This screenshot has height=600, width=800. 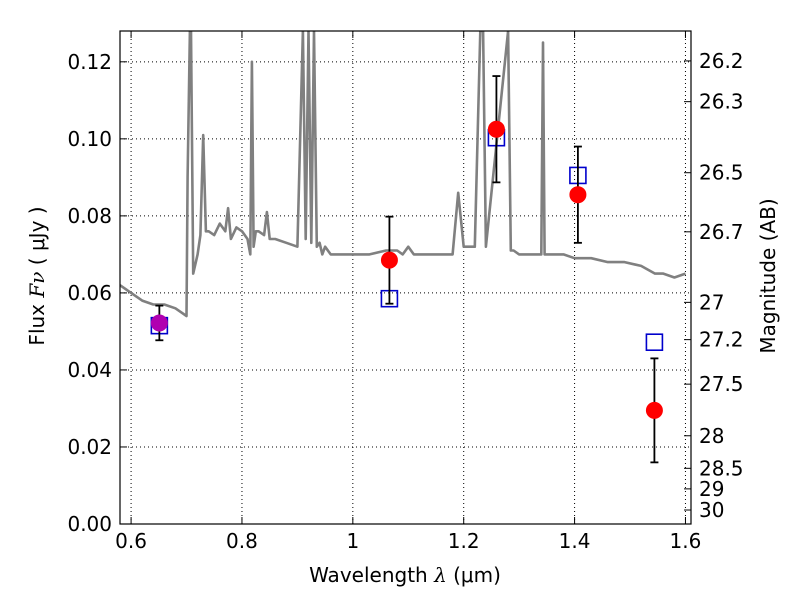 I want to click on y-axis-label: Flux Fν ( μJy ), so click(x=37, y=275).